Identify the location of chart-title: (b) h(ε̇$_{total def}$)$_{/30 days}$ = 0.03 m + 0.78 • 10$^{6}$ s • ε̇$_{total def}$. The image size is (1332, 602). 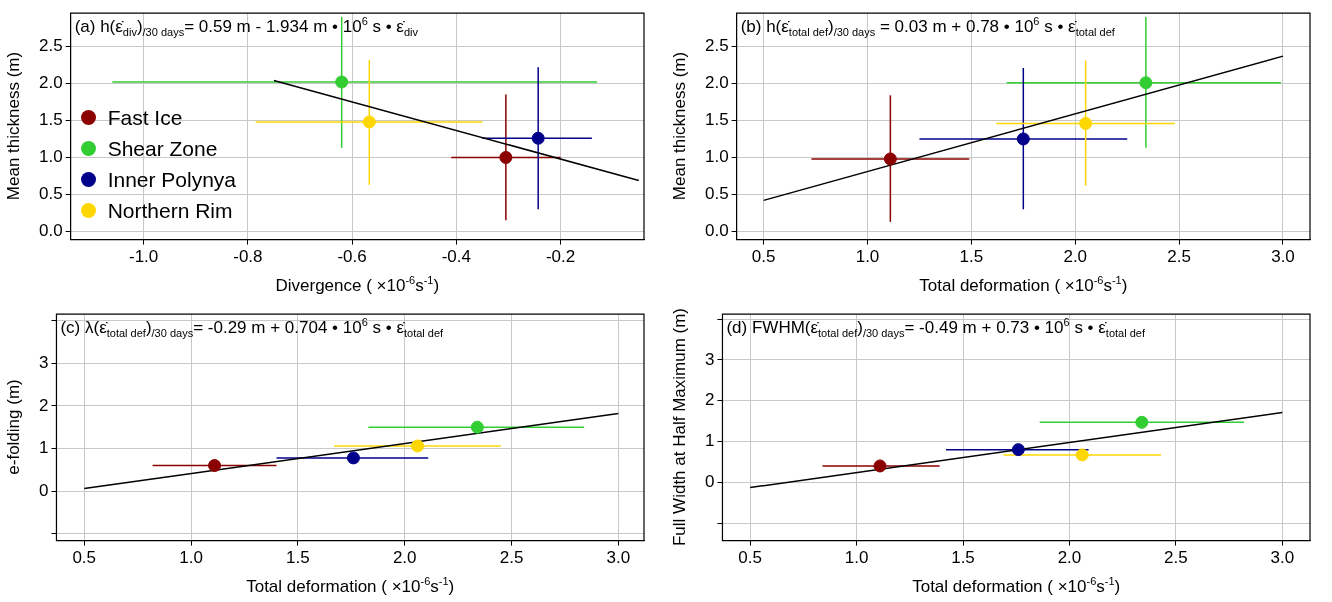
(927, 27).